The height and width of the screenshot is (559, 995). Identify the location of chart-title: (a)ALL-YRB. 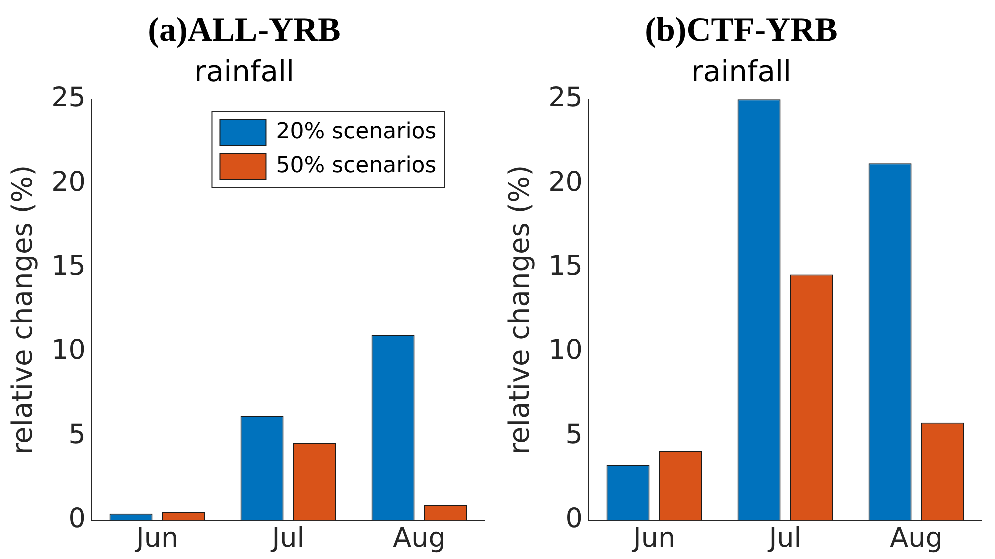
(244, 31).